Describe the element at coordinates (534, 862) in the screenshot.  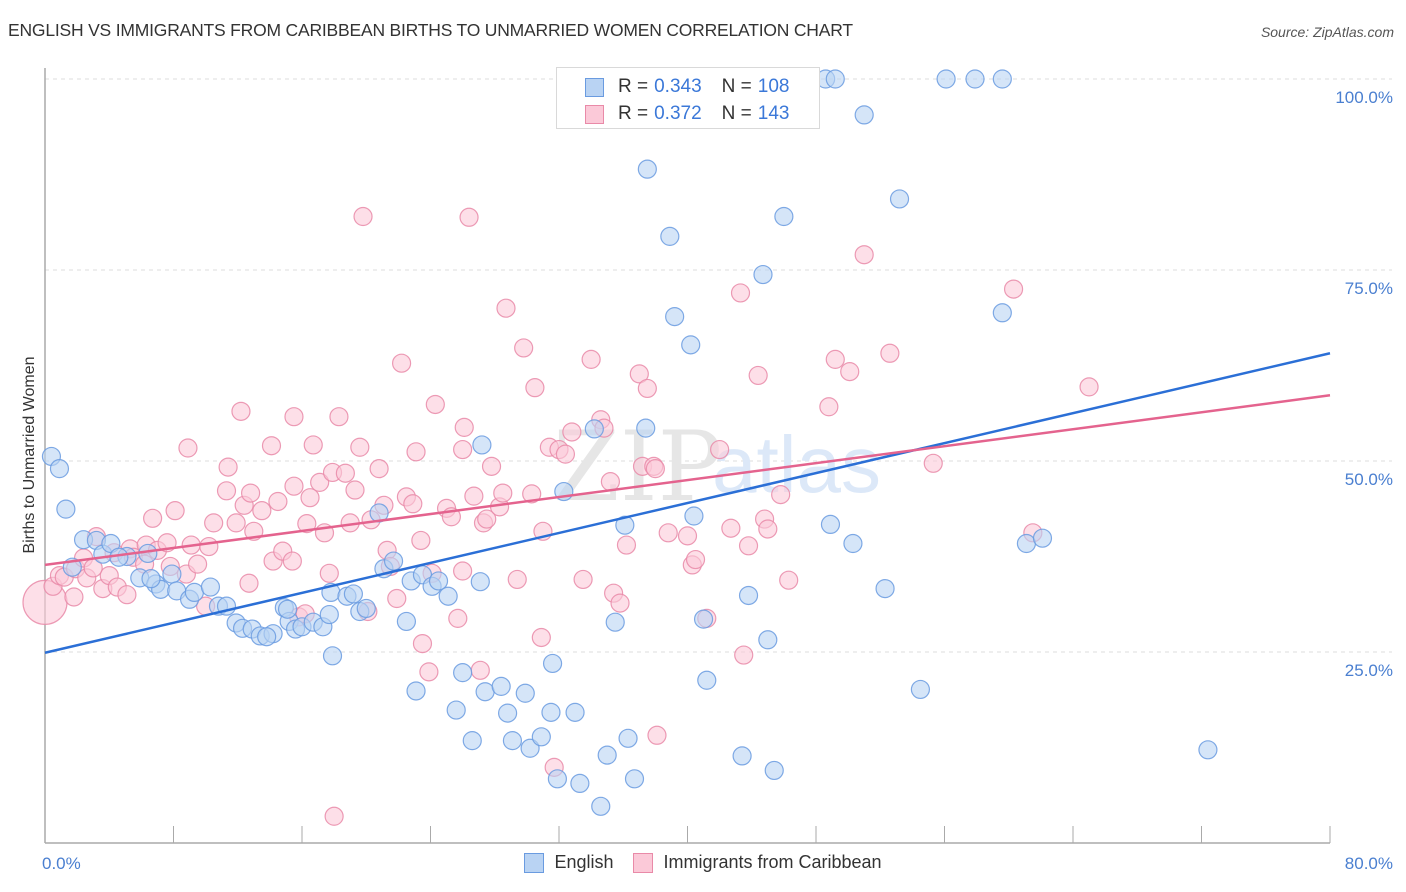
I see `legend-swatch-english` at that location.